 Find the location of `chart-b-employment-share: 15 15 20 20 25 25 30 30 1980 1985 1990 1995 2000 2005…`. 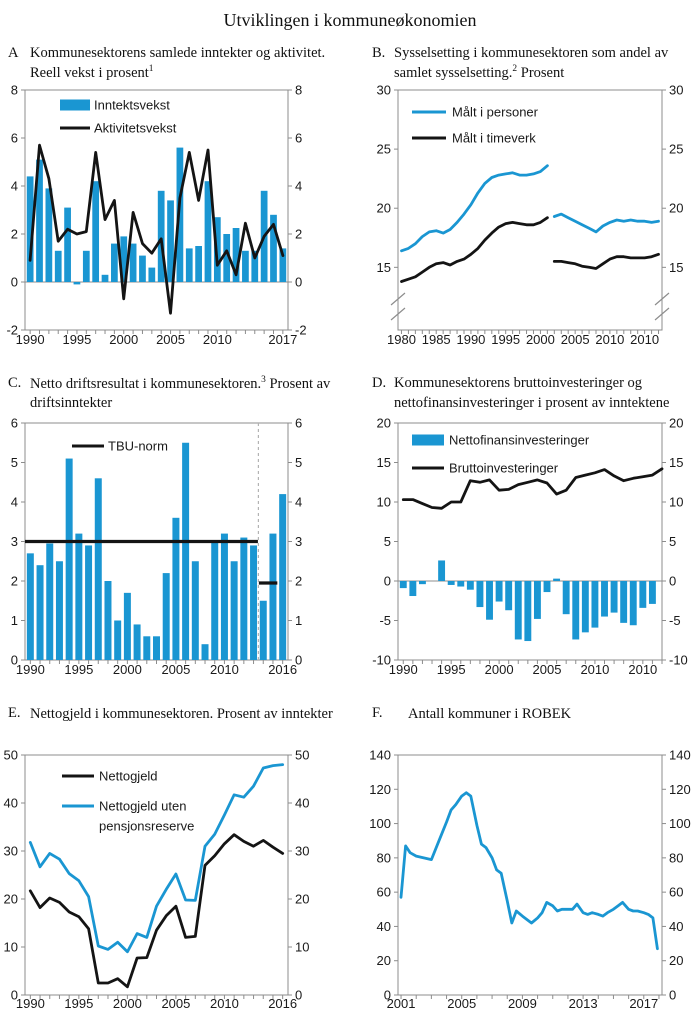

chart-b-employment-share: 15 15 20 20 25 25 30 30 1980 1985 1990 1995 2000 2005… is located at coordinates (530, 215).